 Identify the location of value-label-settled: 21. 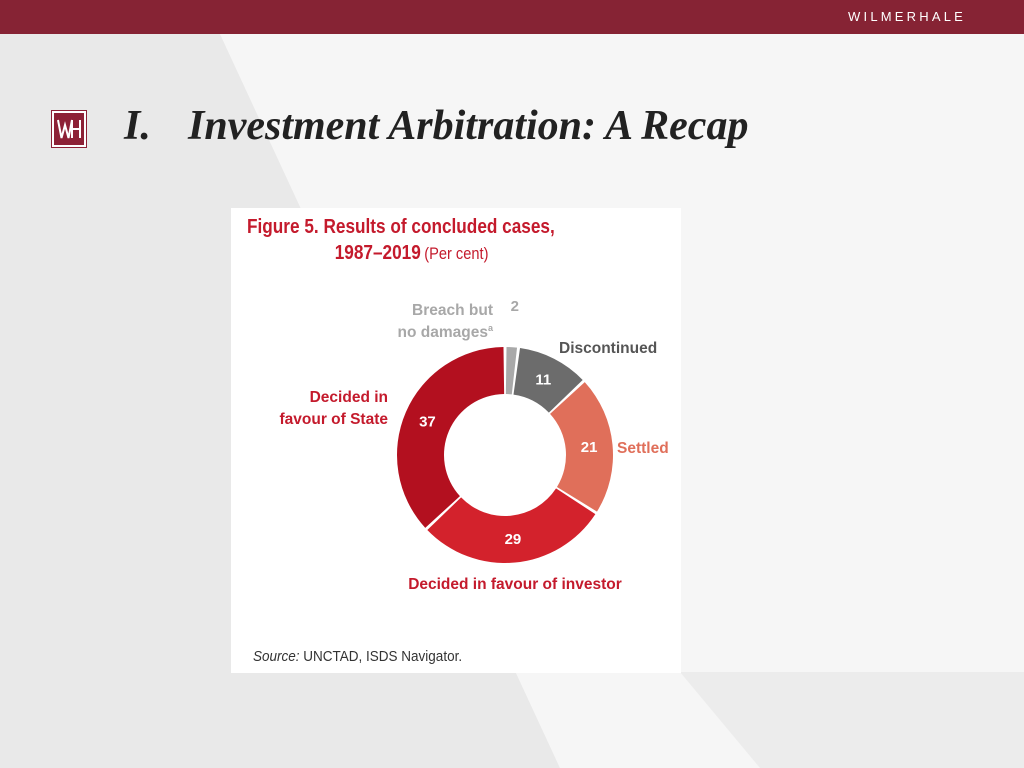
(589, 447).